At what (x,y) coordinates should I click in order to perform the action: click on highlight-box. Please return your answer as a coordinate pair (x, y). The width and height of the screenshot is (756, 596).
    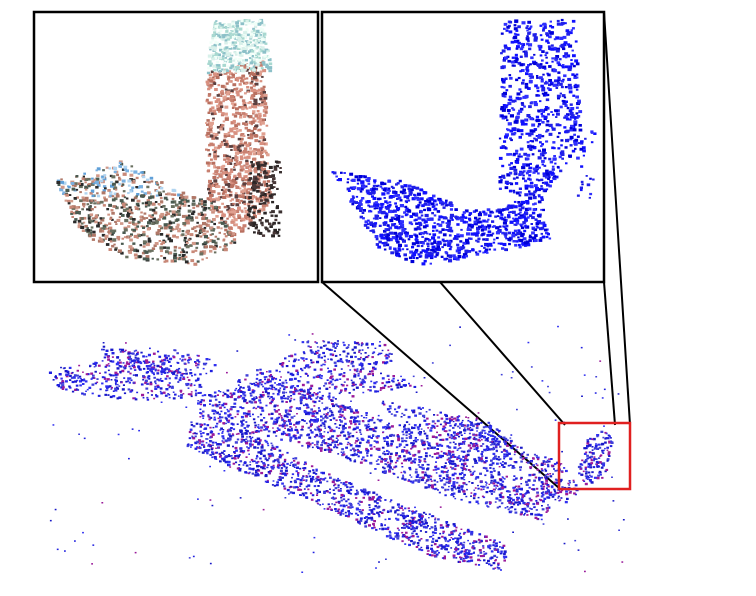
    Looking at the image, I should click on (594, 456).